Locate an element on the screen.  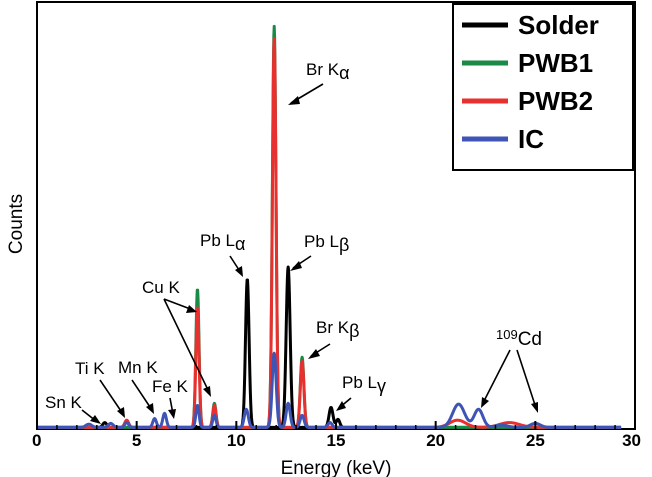
arrowhead-br-k-alpha is located at coordinates (294, 100).